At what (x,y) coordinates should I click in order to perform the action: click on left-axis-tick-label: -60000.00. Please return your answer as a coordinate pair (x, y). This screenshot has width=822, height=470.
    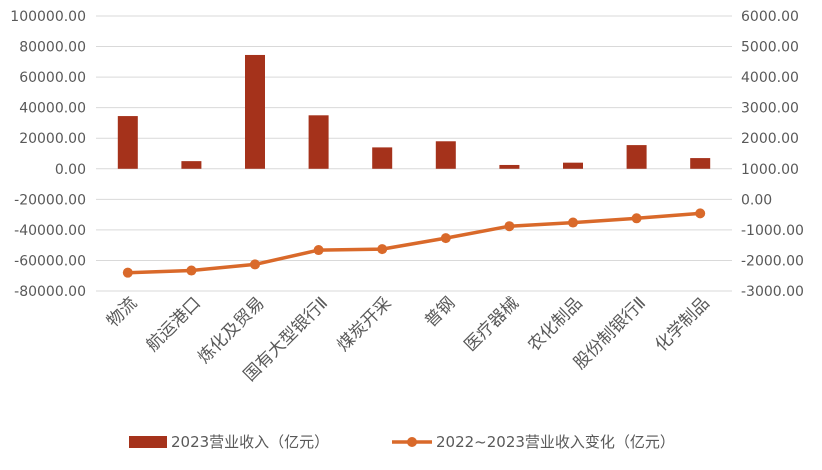
    Looking at the image, I should click on (50, 261).